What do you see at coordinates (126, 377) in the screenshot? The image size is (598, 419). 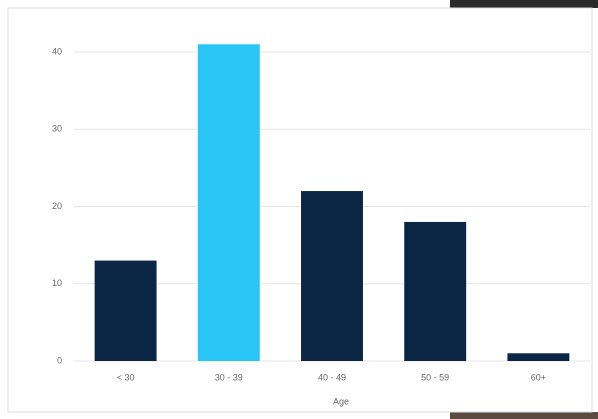 I see `x-tick-label: < 30` at bounding box center [126, 377].